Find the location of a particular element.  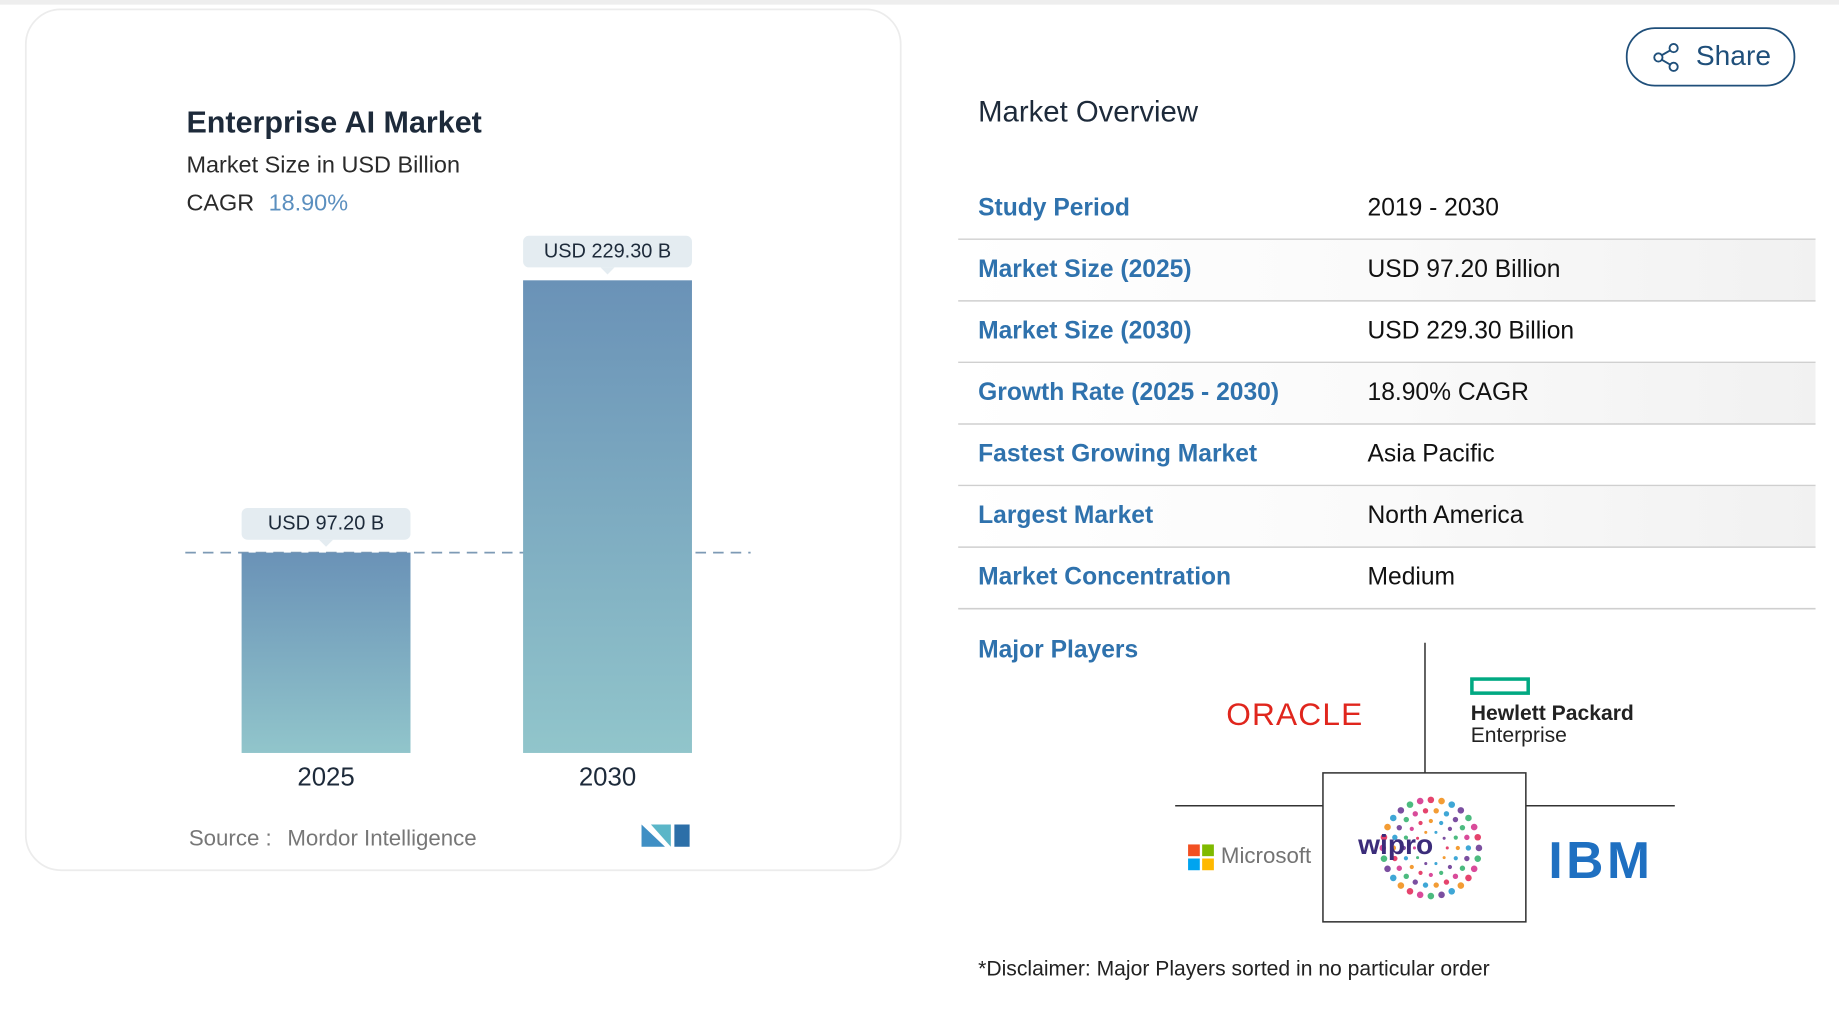

value-label: USD 229.30 B is located at coordinates (607, 251).